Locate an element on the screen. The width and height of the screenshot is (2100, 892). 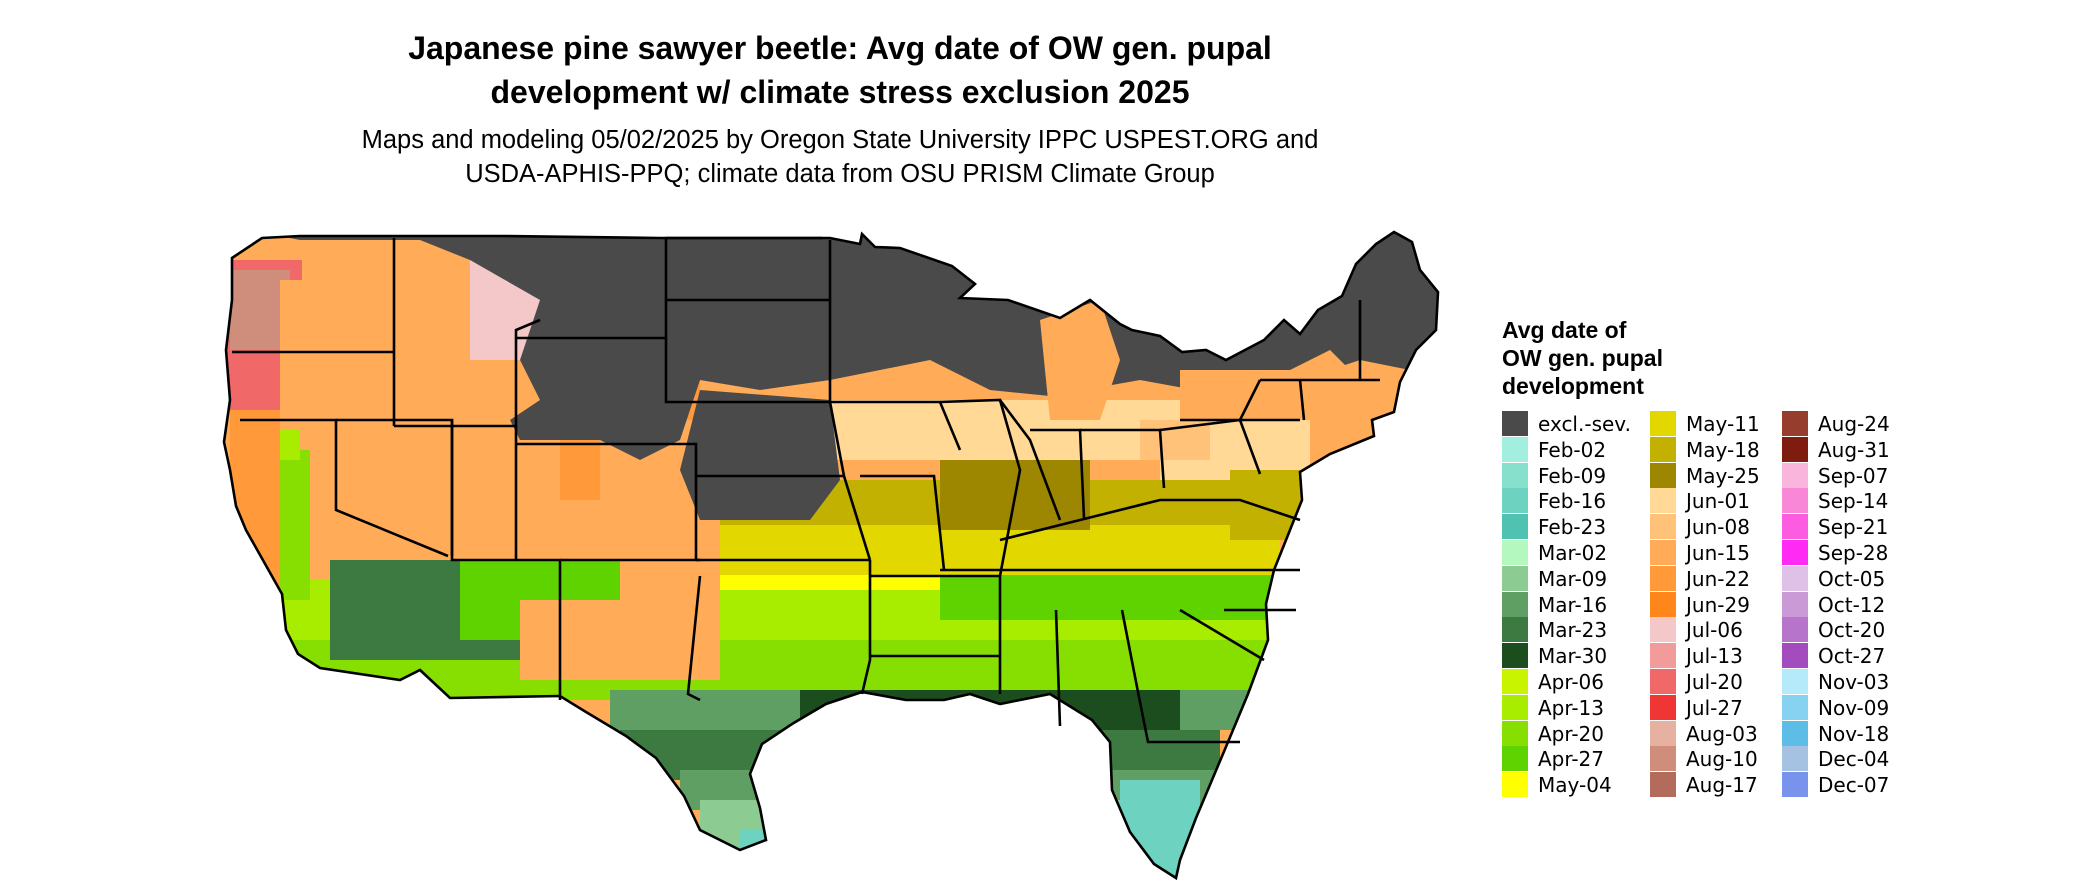
legend-label: Mar-30 is located at coordinates (1573, 656).